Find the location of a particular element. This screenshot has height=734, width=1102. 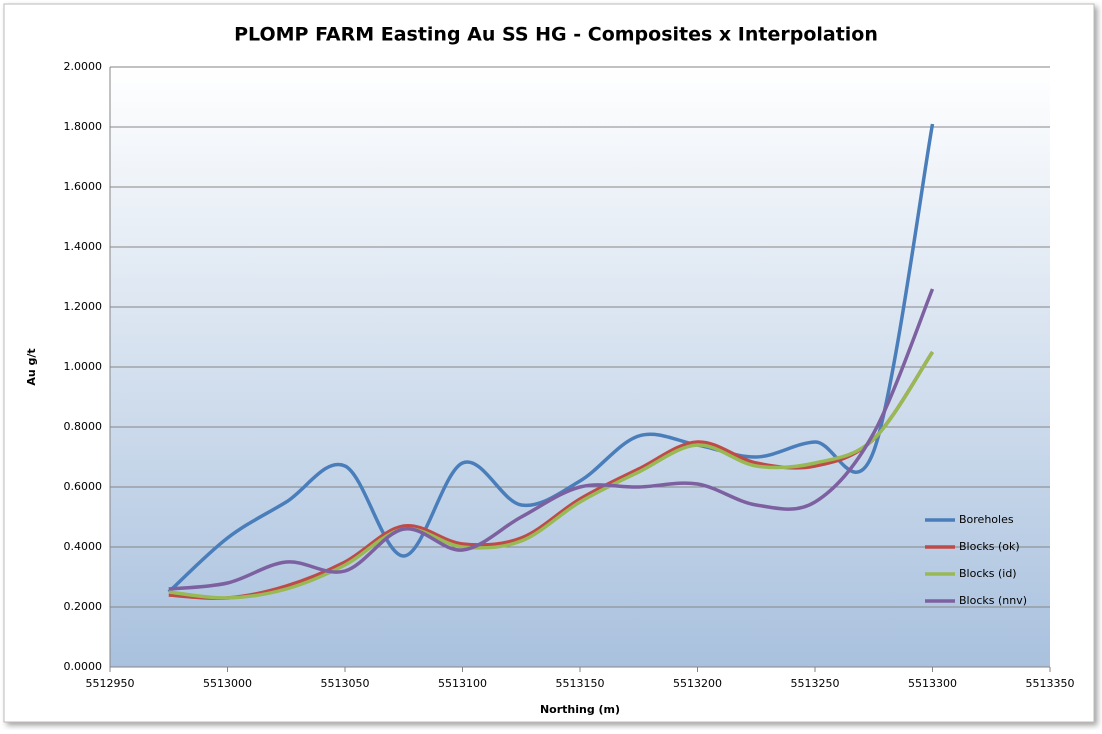

x-tick-label: 5513000 is located at coordinates (227, 683).